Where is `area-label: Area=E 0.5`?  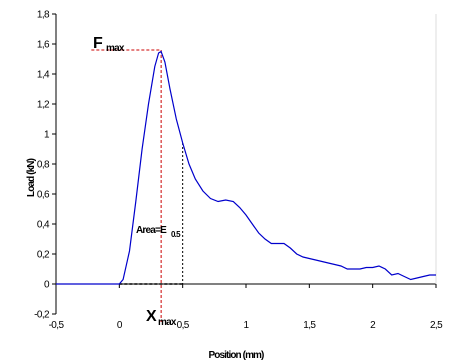
area-label: Area=E 0.5 is located at coordinates (159, 232).